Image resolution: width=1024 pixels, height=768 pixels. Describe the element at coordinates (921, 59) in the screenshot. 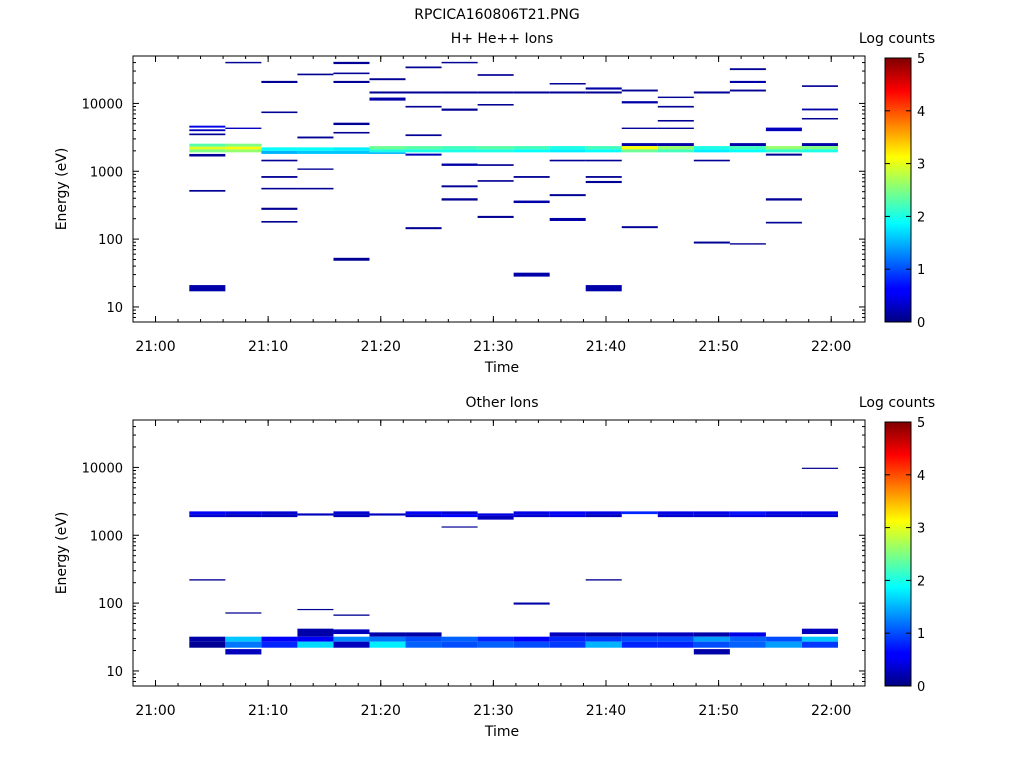

I see `colorbar-tick-label: 5` at that location.